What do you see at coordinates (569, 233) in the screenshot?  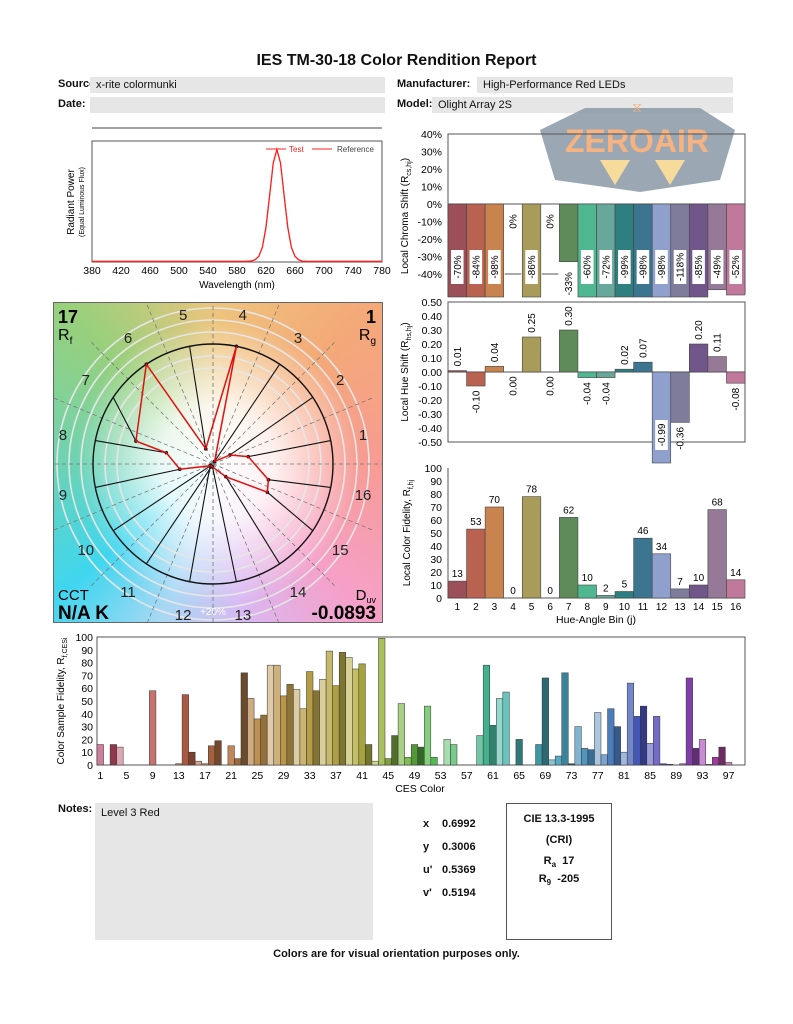 I see `chroma-bar` at bounding box center [569, 233].